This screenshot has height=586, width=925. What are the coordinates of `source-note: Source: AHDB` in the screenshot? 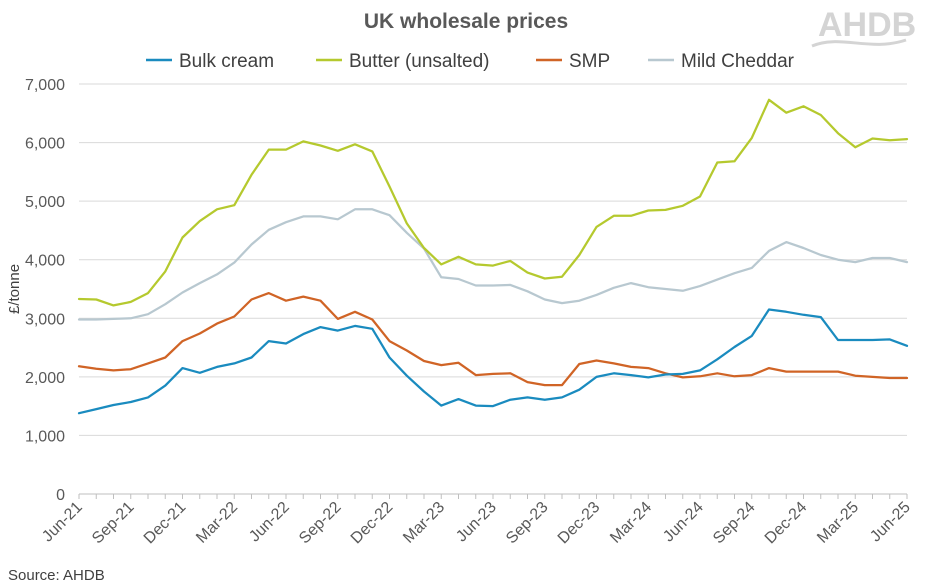 It's located at (56, 575).